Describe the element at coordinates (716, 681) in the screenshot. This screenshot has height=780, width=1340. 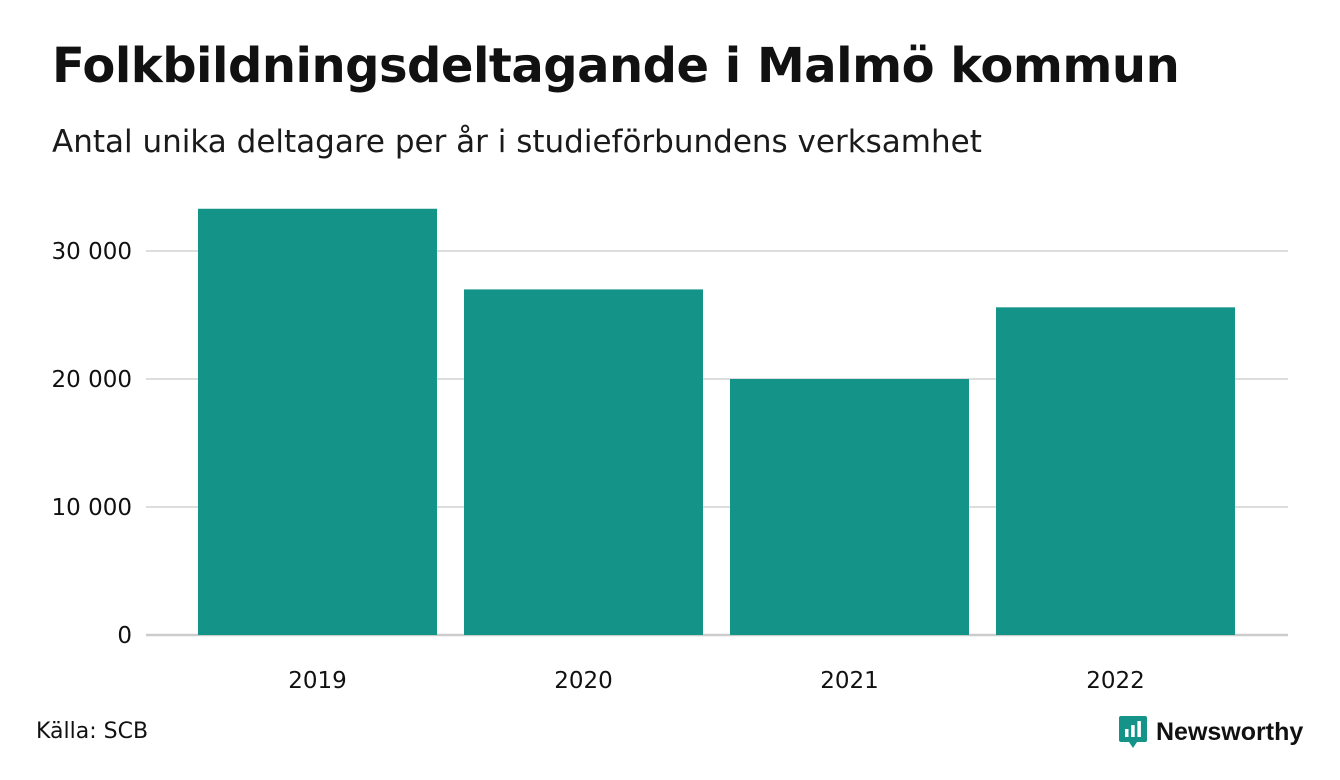
I see `x-axis-ticks: 2019 2020 2021 2022` at that location.